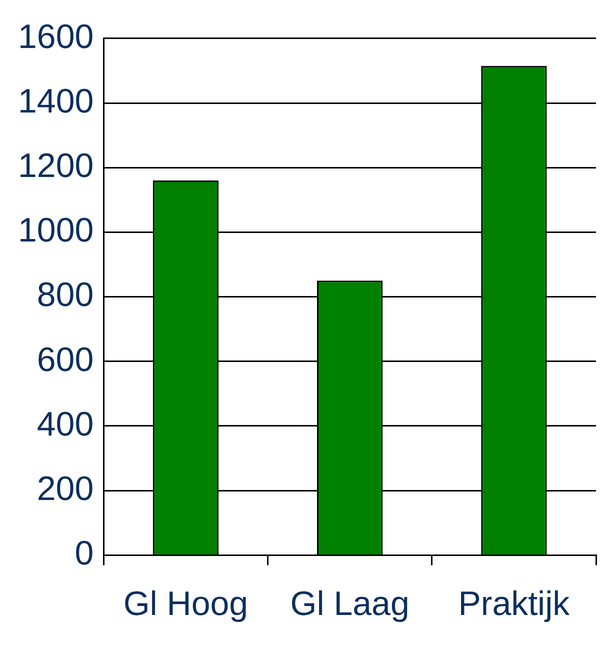  What do you see at coordinates (514, 603) in the screenshot?
I see `x-tick-label: Praktijk` at bounding box center [514, 603].